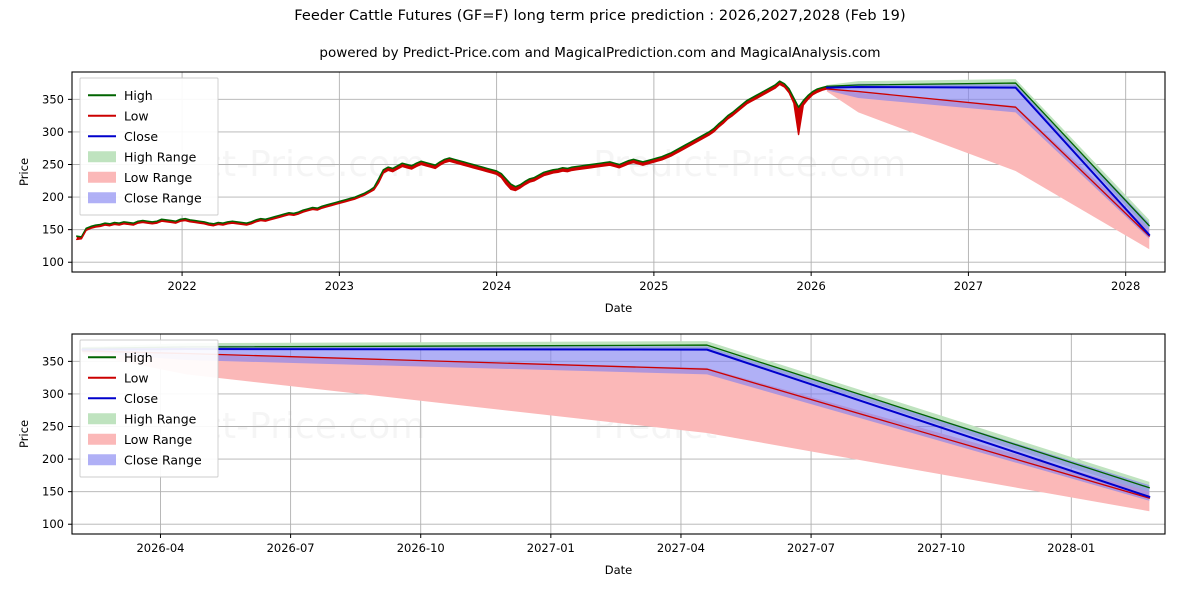  I want to click on x-tick-label: 2023, so click(339, 286).